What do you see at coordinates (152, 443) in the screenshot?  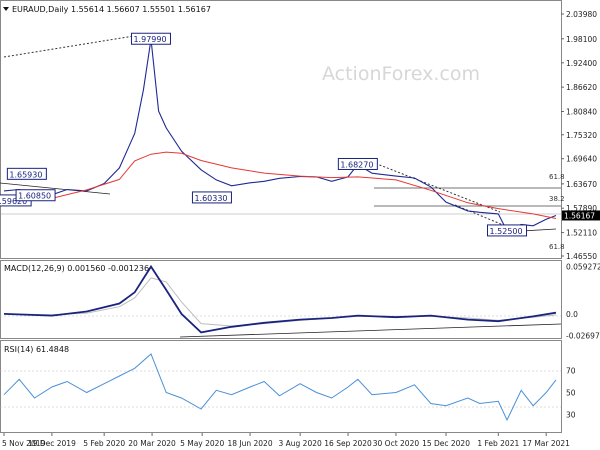 I see `x-tick-label: 20 Mar 2020` at bounding box center [152, 443].